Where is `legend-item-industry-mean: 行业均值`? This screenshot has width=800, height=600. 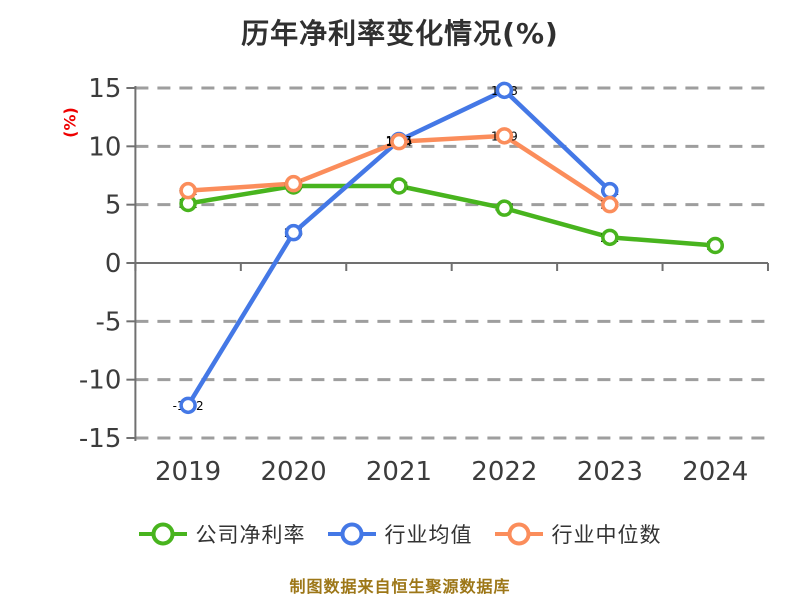
legend-item-industry-mean: 行业均值 is located at coordinates (400, 534).